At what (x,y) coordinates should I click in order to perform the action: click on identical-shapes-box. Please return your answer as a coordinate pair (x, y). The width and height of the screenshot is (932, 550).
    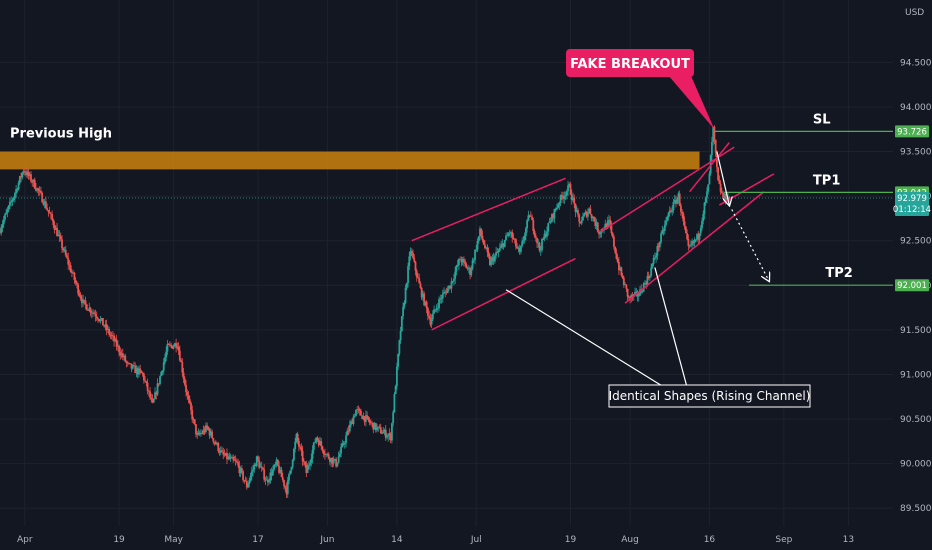
    Looking at the image, I should click on (709, 396).